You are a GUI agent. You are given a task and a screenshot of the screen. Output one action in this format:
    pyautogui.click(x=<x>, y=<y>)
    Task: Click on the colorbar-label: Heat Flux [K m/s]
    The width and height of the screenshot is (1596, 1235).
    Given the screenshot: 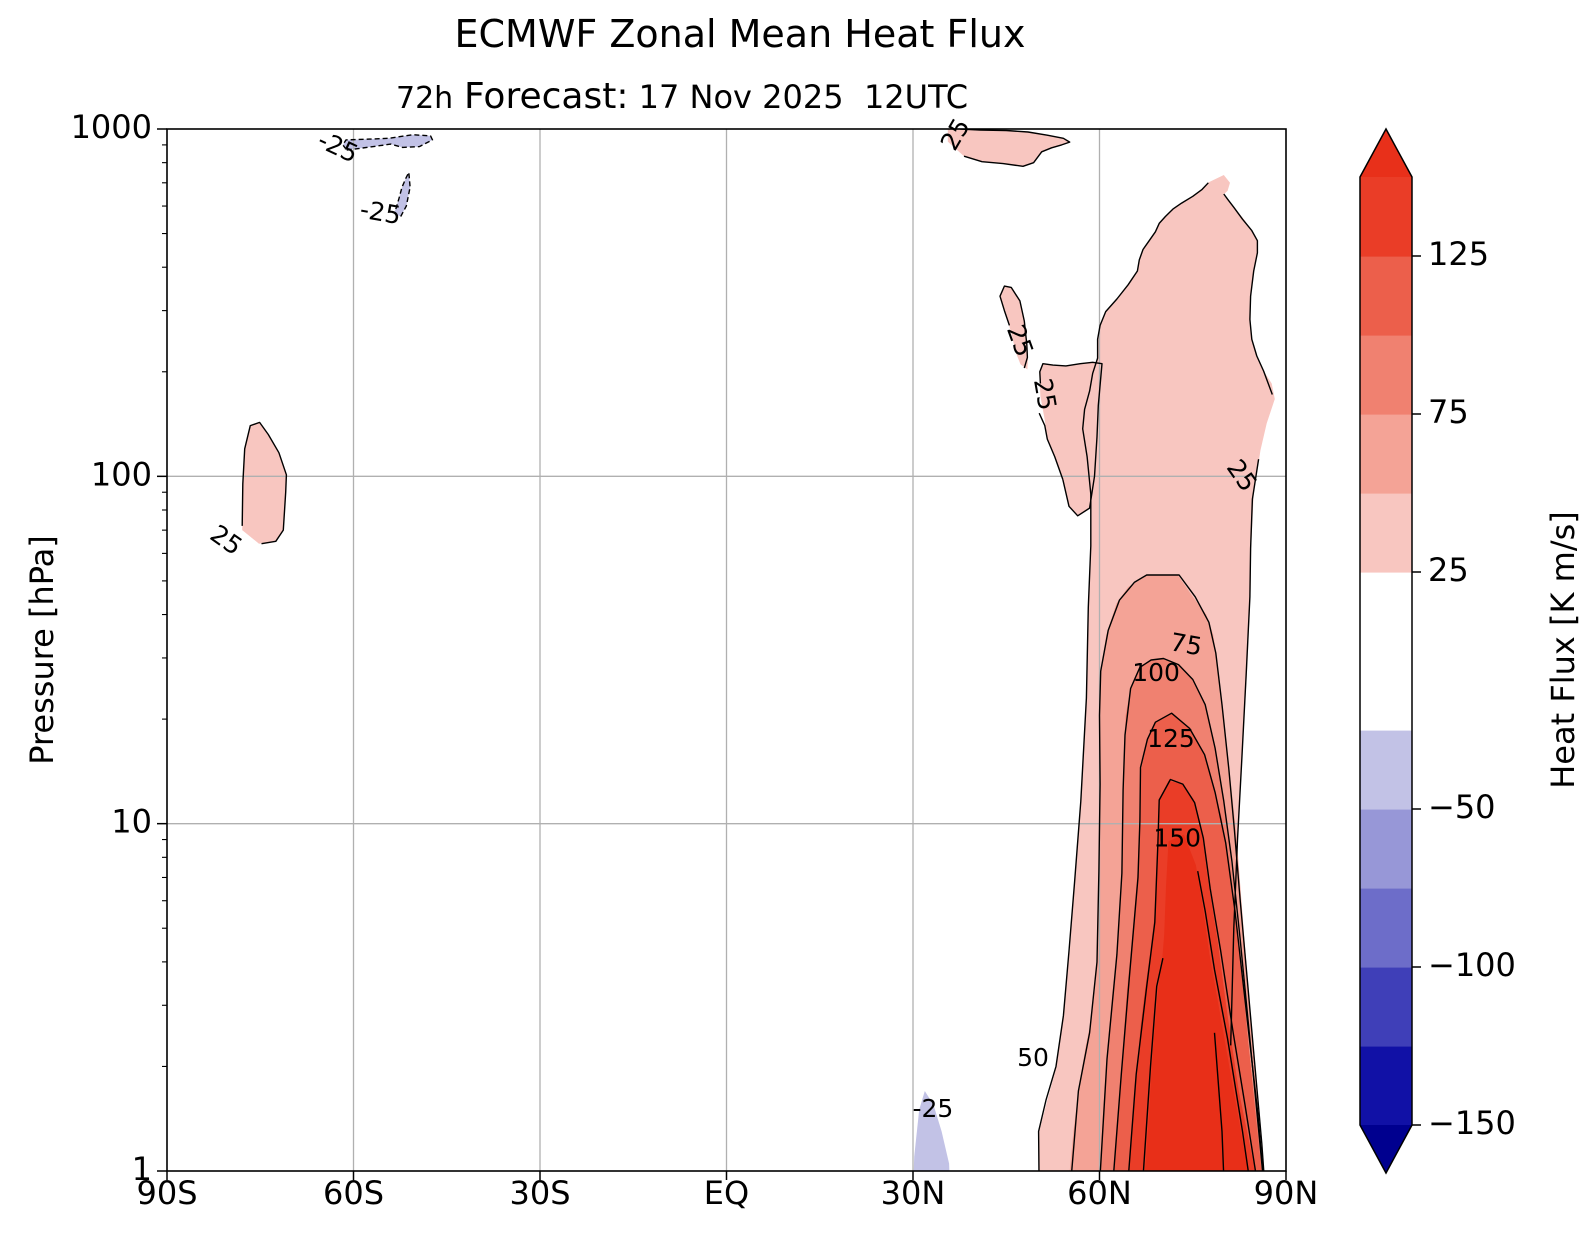 What is the action you would take?
    pyautogui.click(x=1563, y=650)
    